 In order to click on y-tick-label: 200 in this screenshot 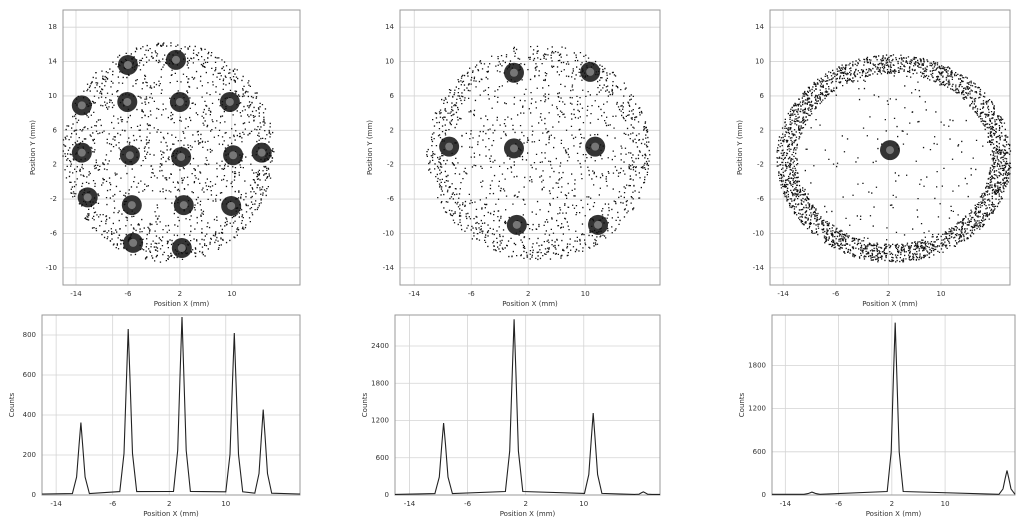, I will do `click(29, 455)`.